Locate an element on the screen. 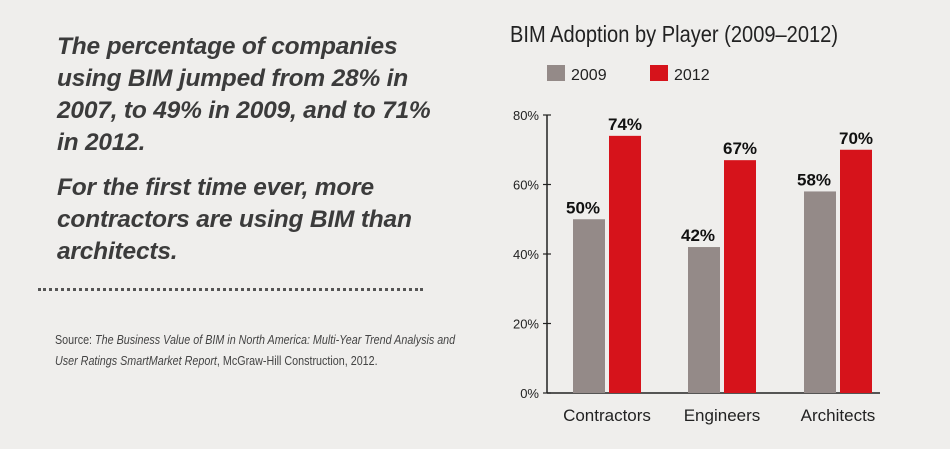 This screenshot has width=950, height=449. data-label: 70% is located at coordinates (856, 138).